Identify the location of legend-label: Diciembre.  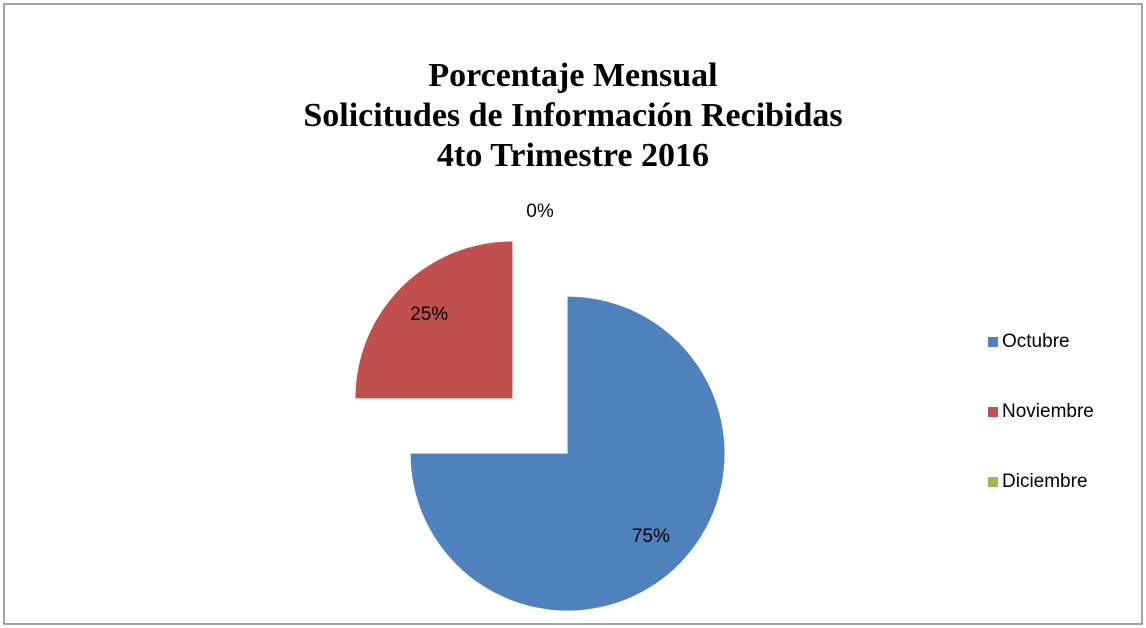
(1045, 481).